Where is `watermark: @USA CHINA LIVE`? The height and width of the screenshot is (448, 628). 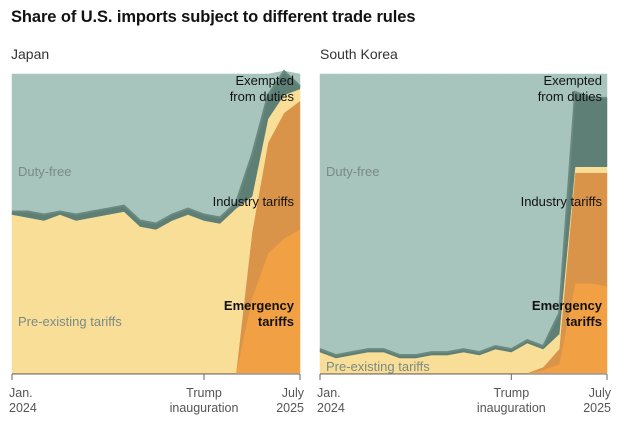
watermark: @USA CHINA LIVE is located at coordinates (558, 428).